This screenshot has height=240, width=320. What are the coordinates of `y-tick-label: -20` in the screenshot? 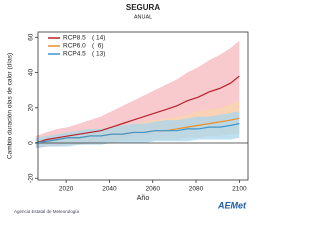 It's located at (31, 178).